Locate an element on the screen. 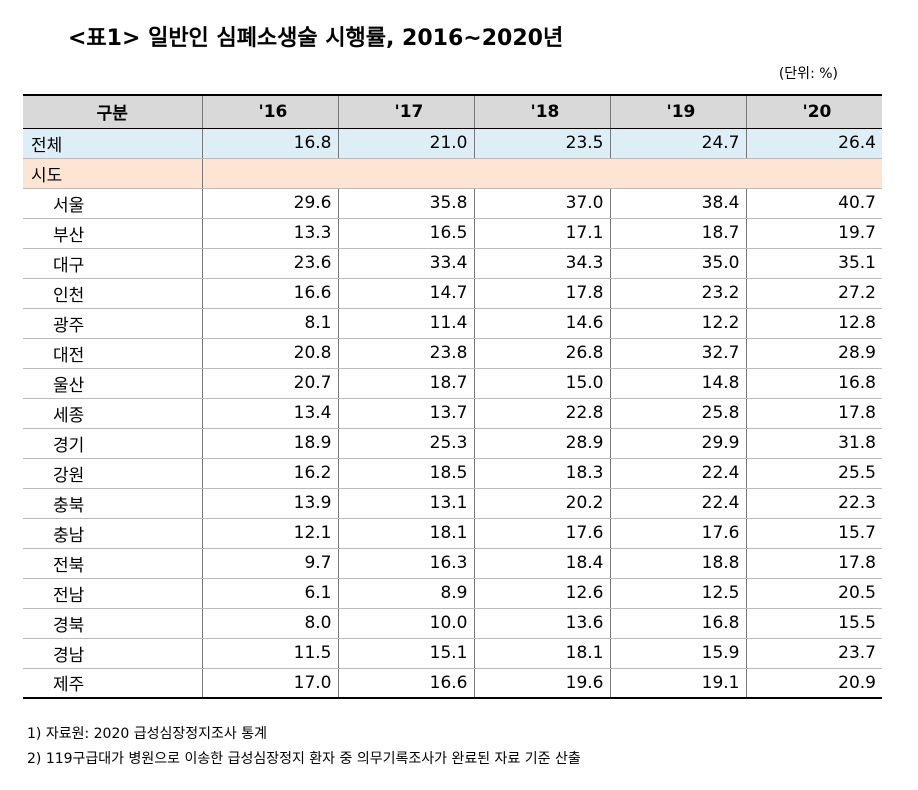 Image resolution: width=918 pixels, height=790 pixels. cell-value: 8.9 is located at coordinates (405, 593).